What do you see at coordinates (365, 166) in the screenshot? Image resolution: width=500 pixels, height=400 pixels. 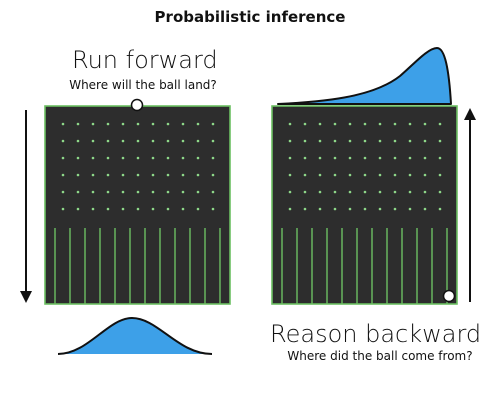 I see `backward-peg-grid` at bounding box center [365, 166].